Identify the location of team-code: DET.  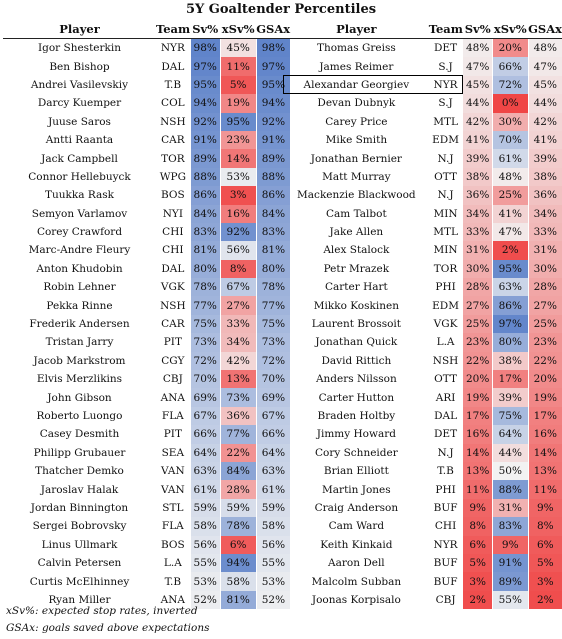
(446, 434).